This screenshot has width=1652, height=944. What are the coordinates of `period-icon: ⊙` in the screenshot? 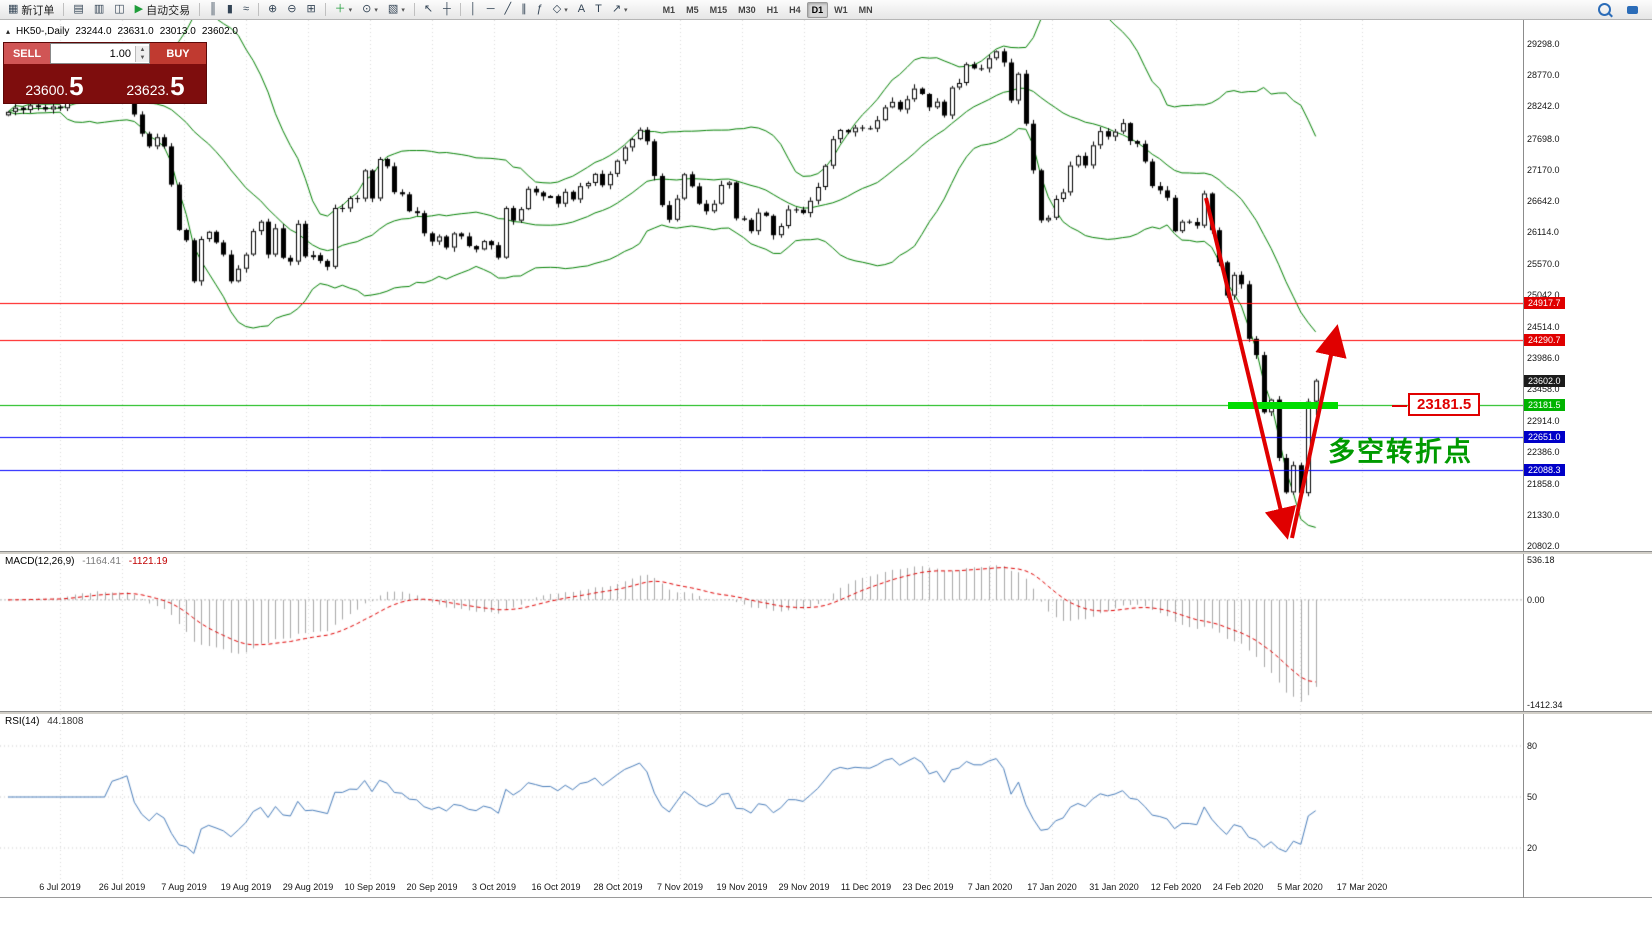 It's located at (367, 9).